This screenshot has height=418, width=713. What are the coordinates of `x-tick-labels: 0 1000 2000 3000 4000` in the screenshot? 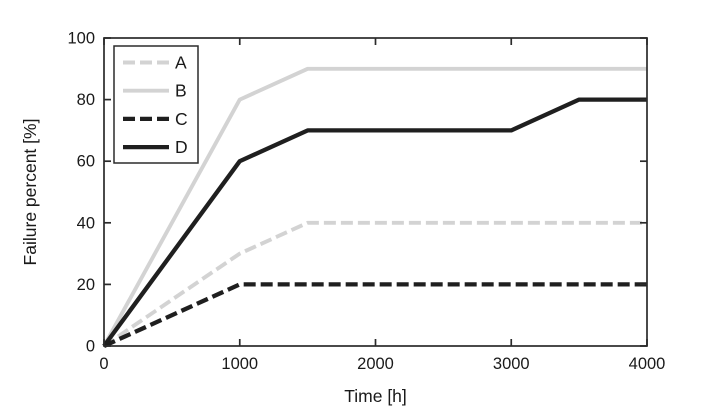 It's located at (382, 364).